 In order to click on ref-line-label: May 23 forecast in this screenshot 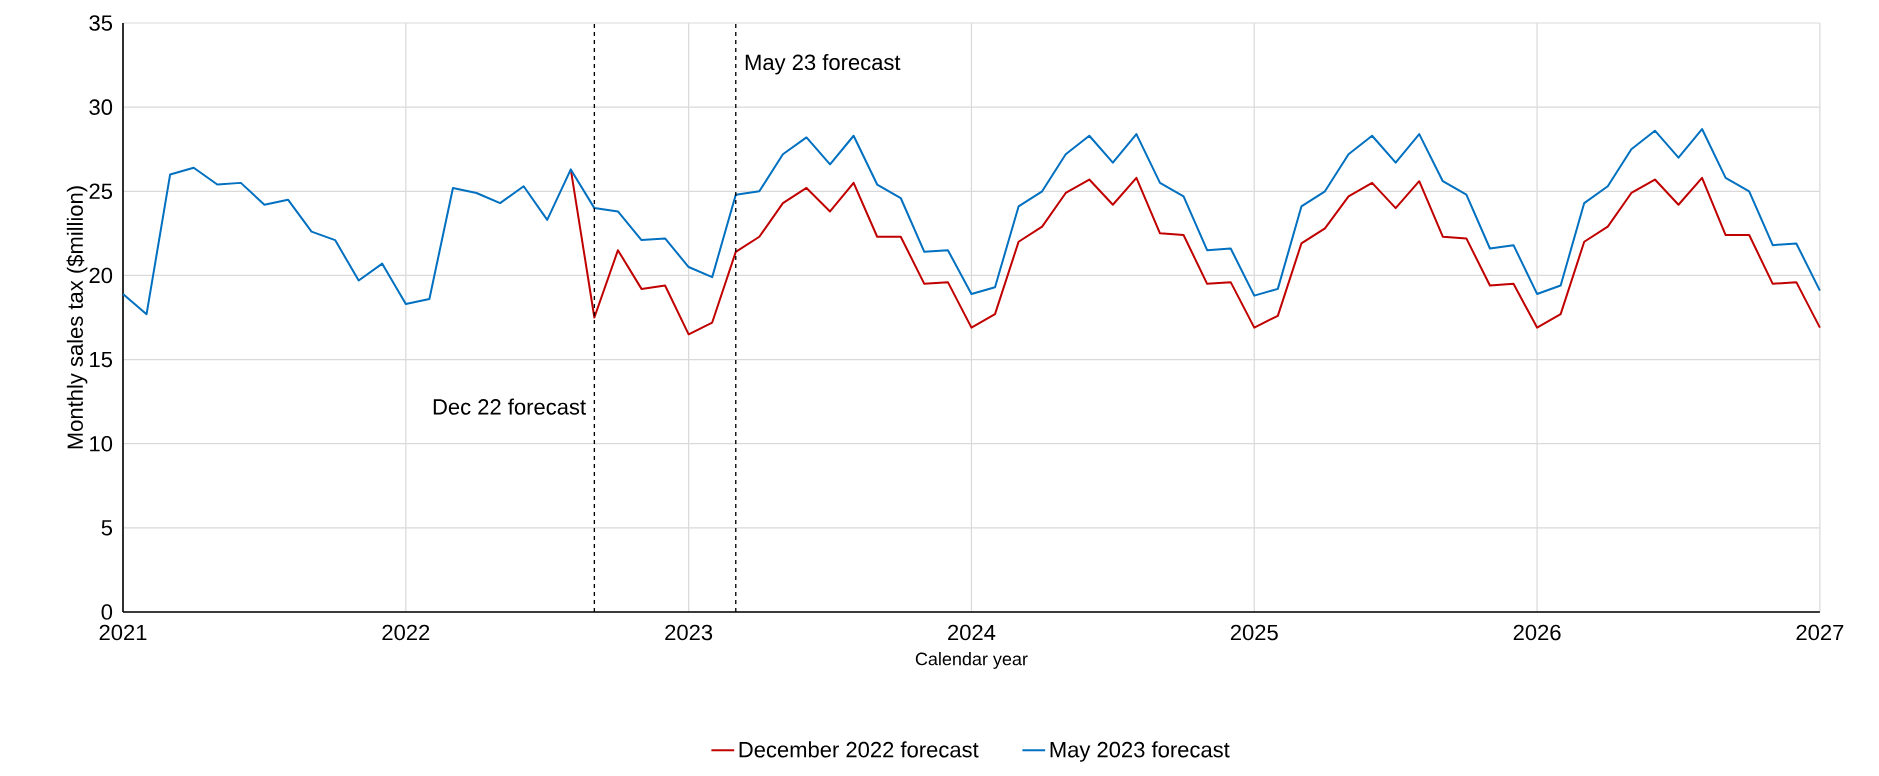, I will do `click(823, 64)`.